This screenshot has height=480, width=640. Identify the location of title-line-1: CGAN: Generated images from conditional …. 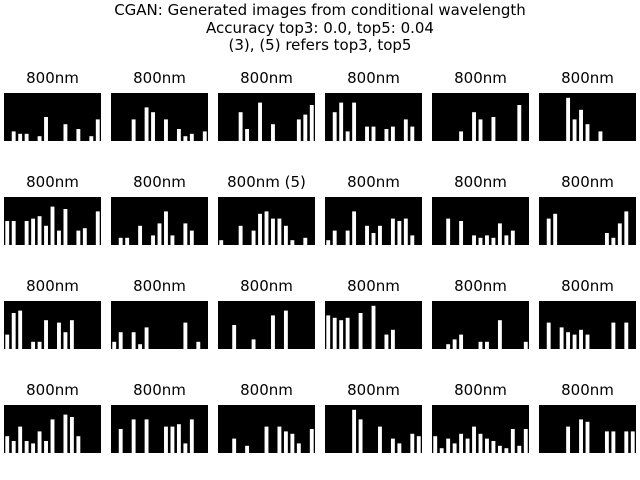
(320, 10).